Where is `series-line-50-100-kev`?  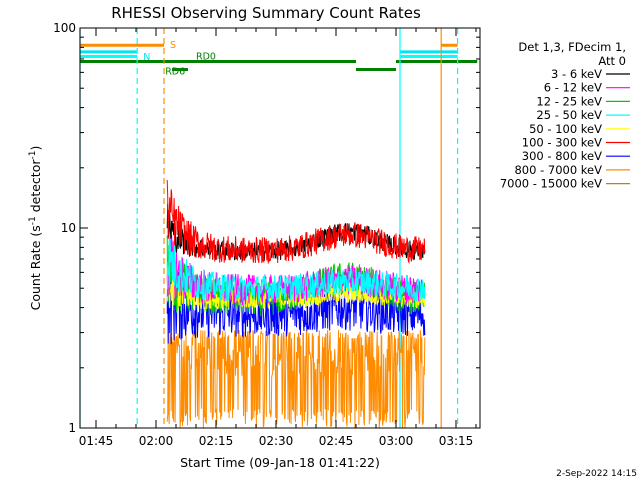
series-line-50-100-kev is located at coordinates (296, 287).